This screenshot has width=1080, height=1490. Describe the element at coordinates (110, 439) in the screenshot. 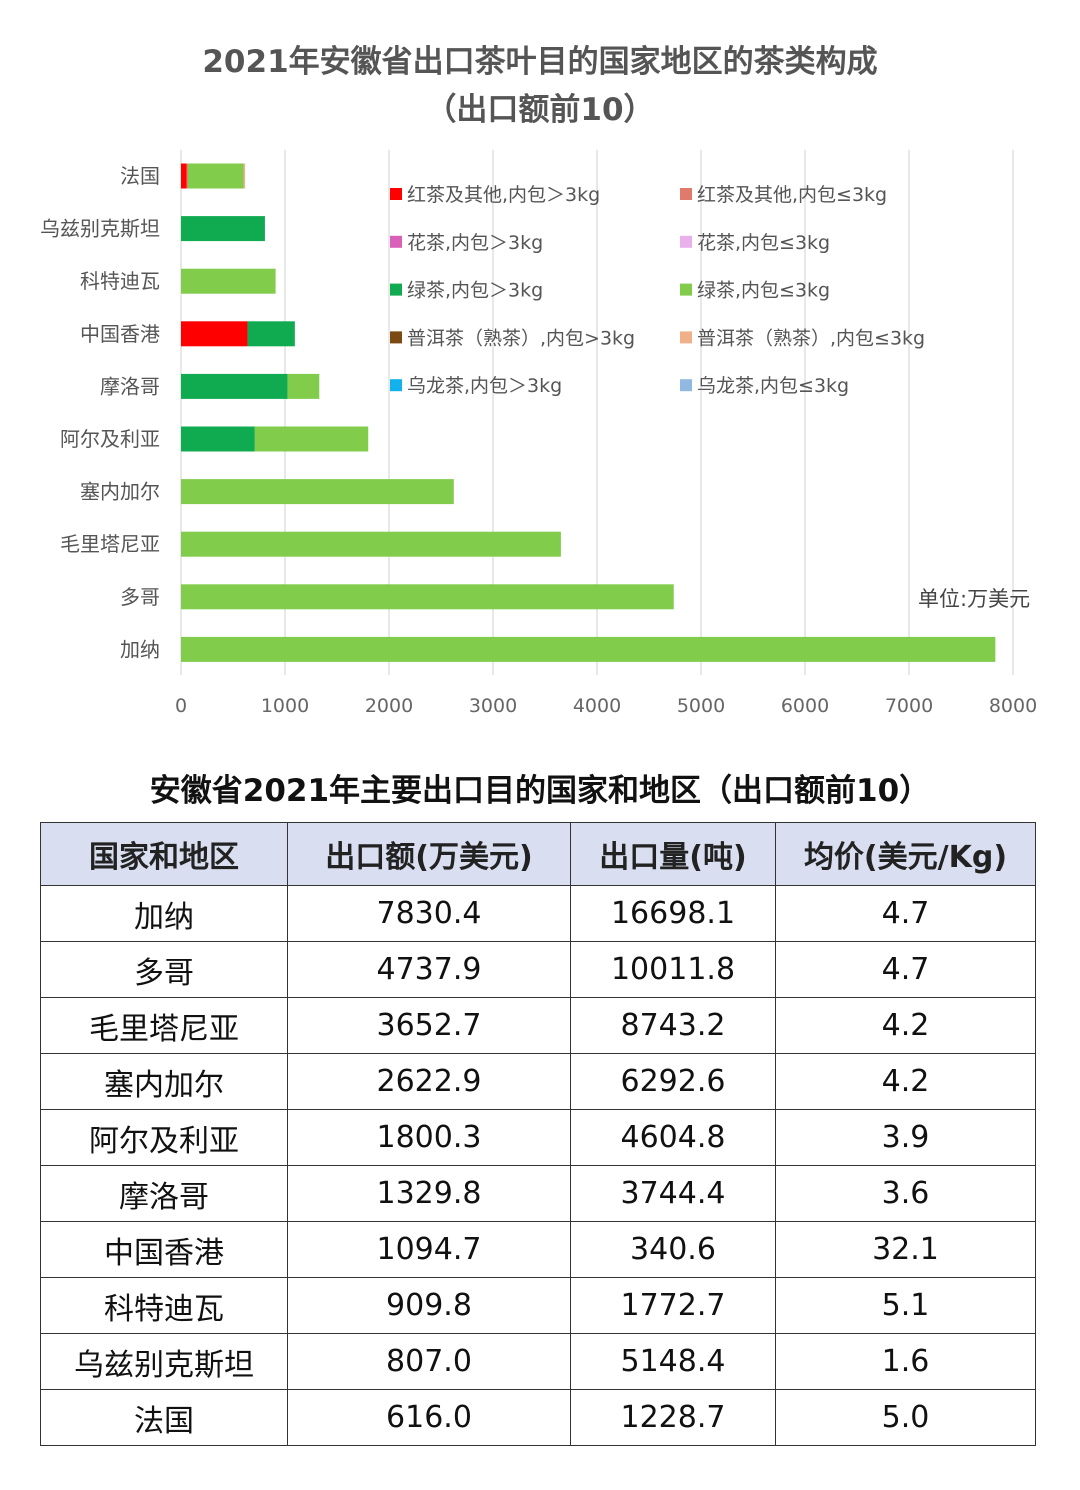

I see `y-category-label: 阿尔及利亚` at that location.